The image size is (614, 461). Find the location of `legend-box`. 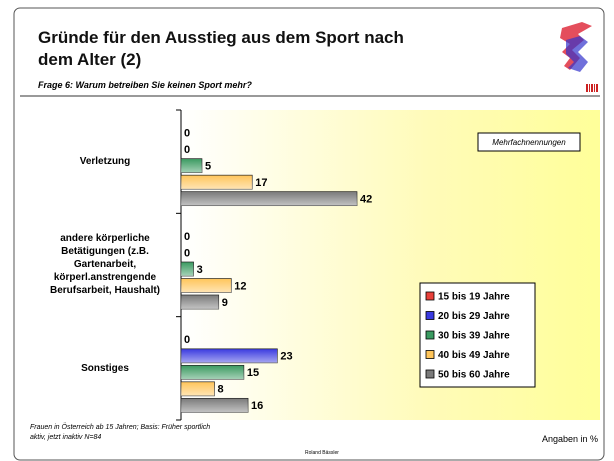

legend-box is located at coordinates (477, 335).